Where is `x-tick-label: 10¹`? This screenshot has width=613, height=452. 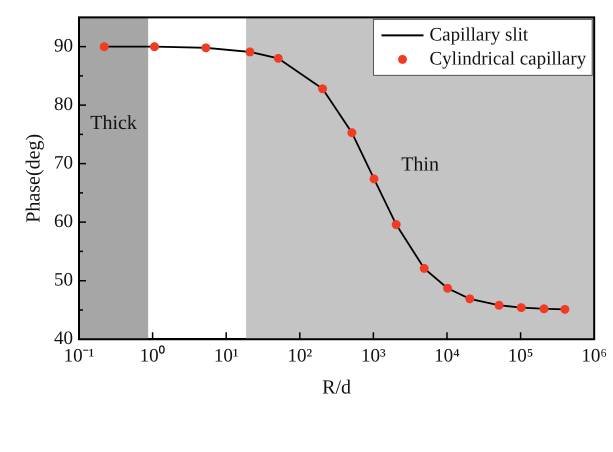
x-tick-label: 10¹ is located at coordinates (226, 356).